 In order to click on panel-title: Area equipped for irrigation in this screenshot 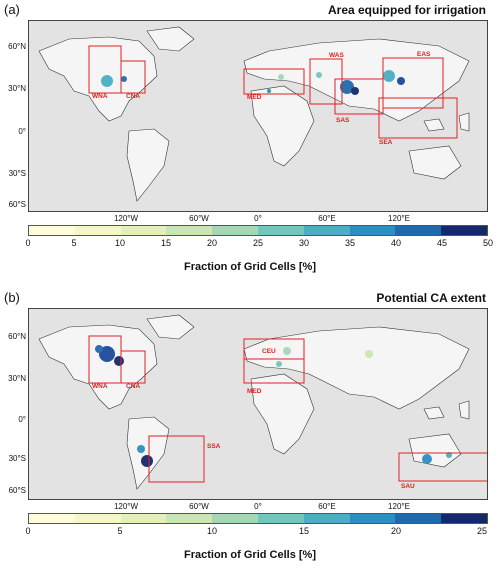, I will do `click(406, 10)`.